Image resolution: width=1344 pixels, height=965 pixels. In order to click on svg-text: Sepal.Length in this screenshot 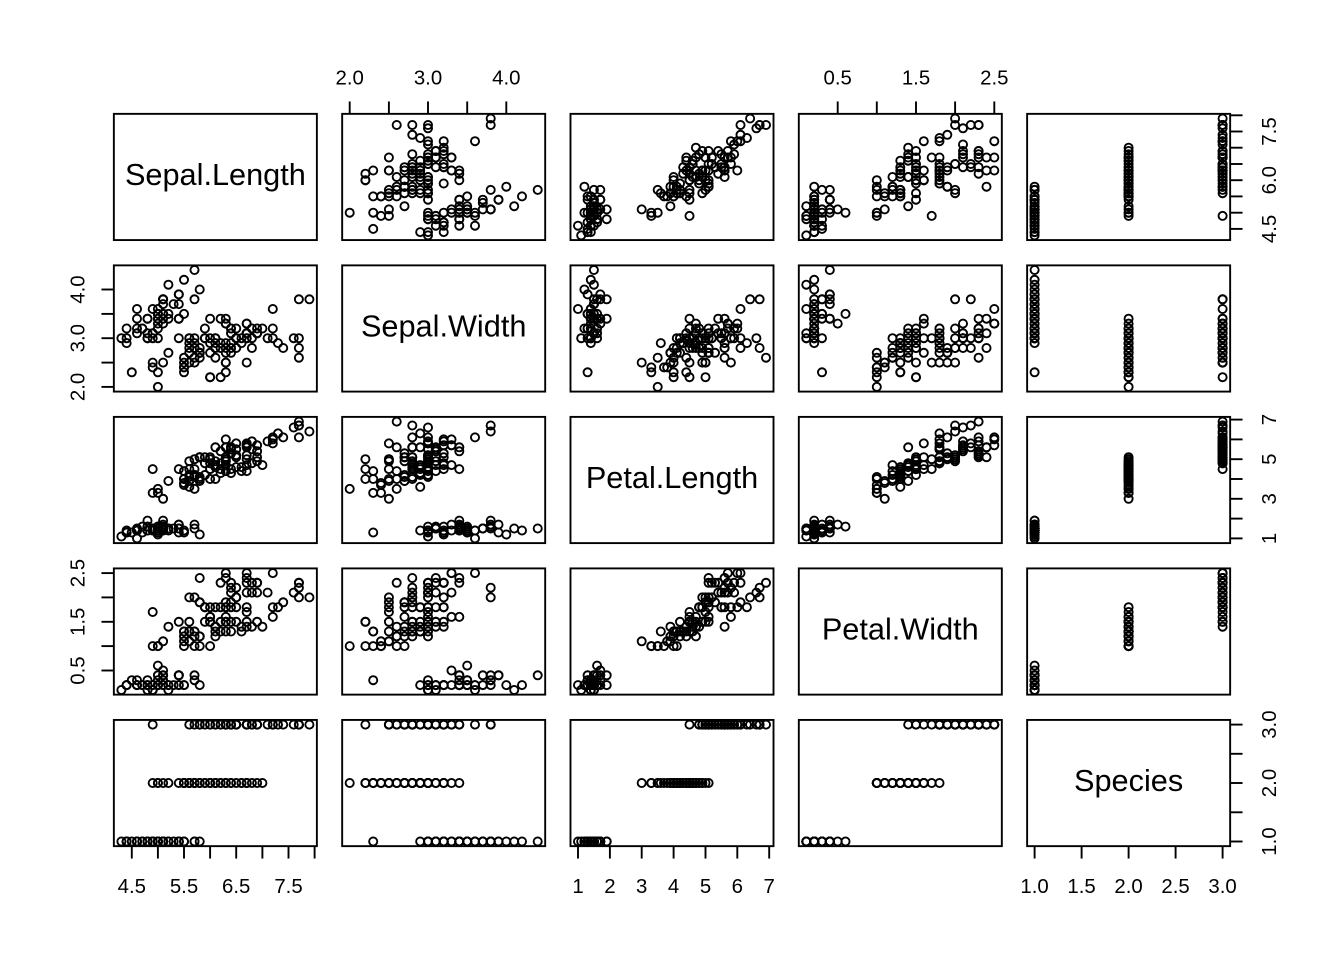, I will do `click(215, 174)`.